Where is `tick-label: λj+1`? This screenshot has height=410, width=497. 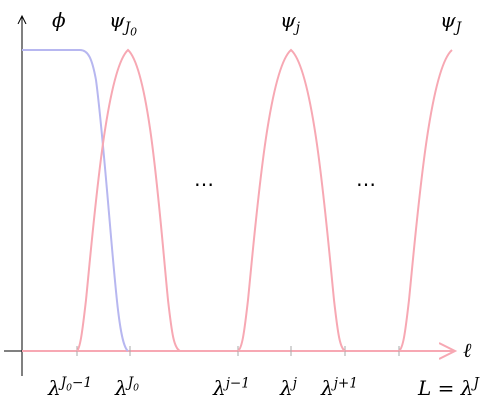 tick-label: λj+1 is located at coordinates (339, 387).